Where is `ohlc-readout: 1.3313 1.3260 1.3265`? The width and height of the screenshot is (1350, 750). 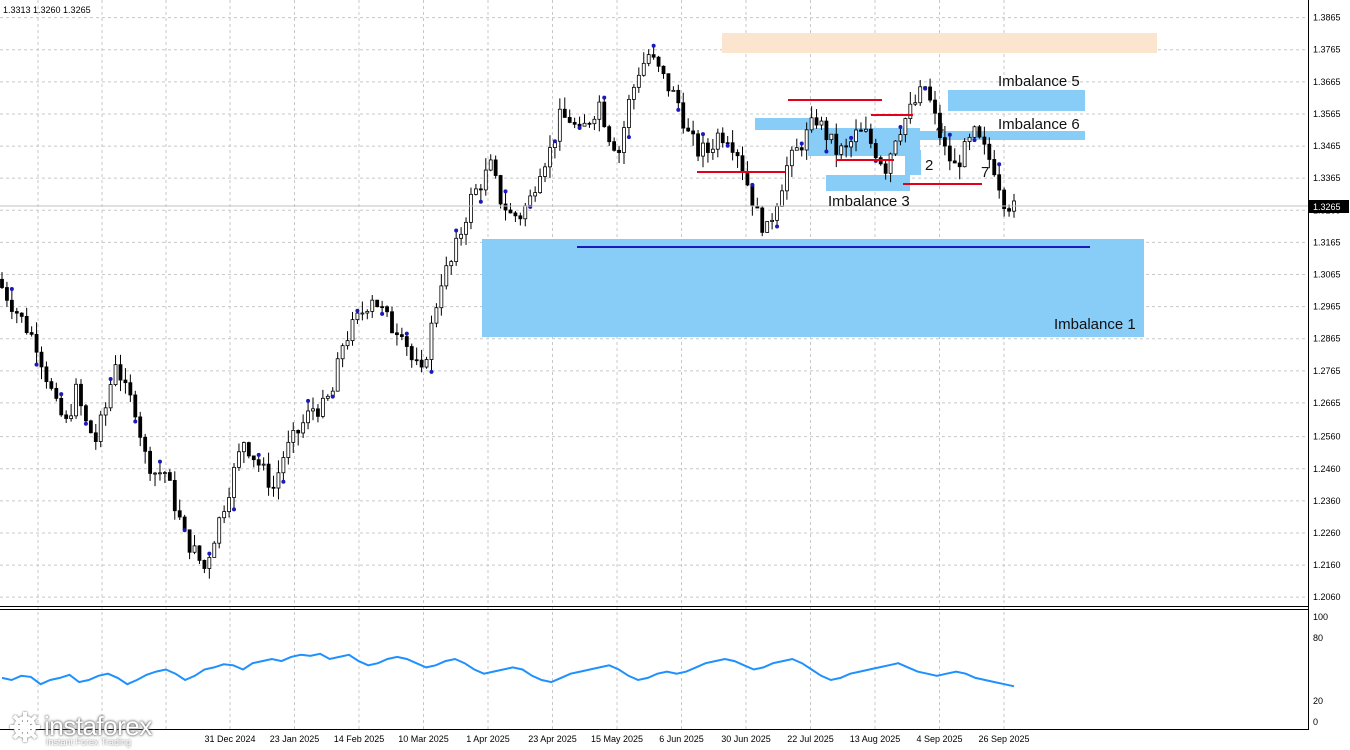
ohlc-readout: 1.3313 1.3260 1.3265 is located at coordinates (47, 10).